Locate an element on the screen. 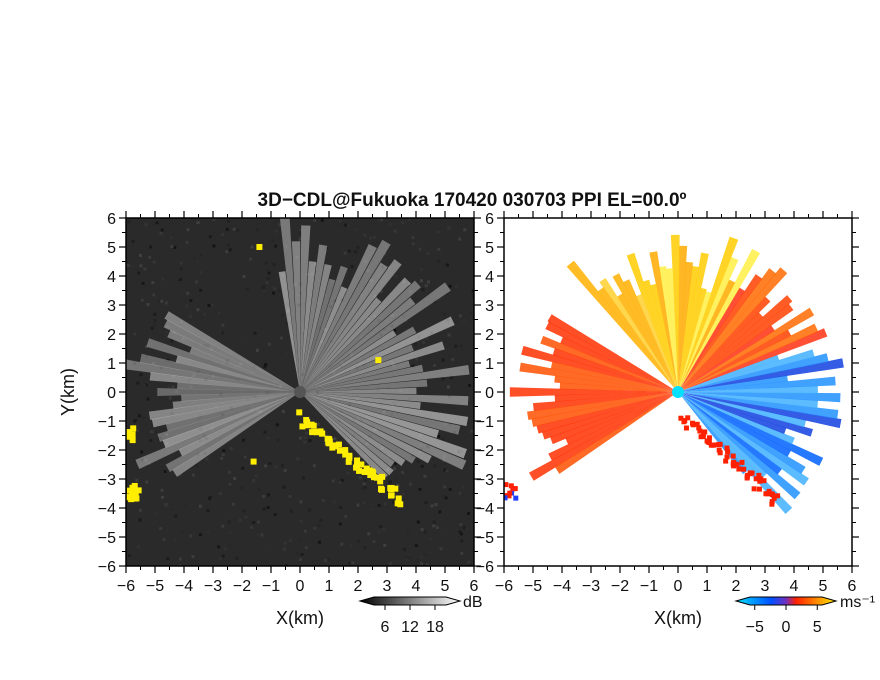 This screenshot has height=680, width=880. y-tick-label: −5 is located at coordinates (485, 538).